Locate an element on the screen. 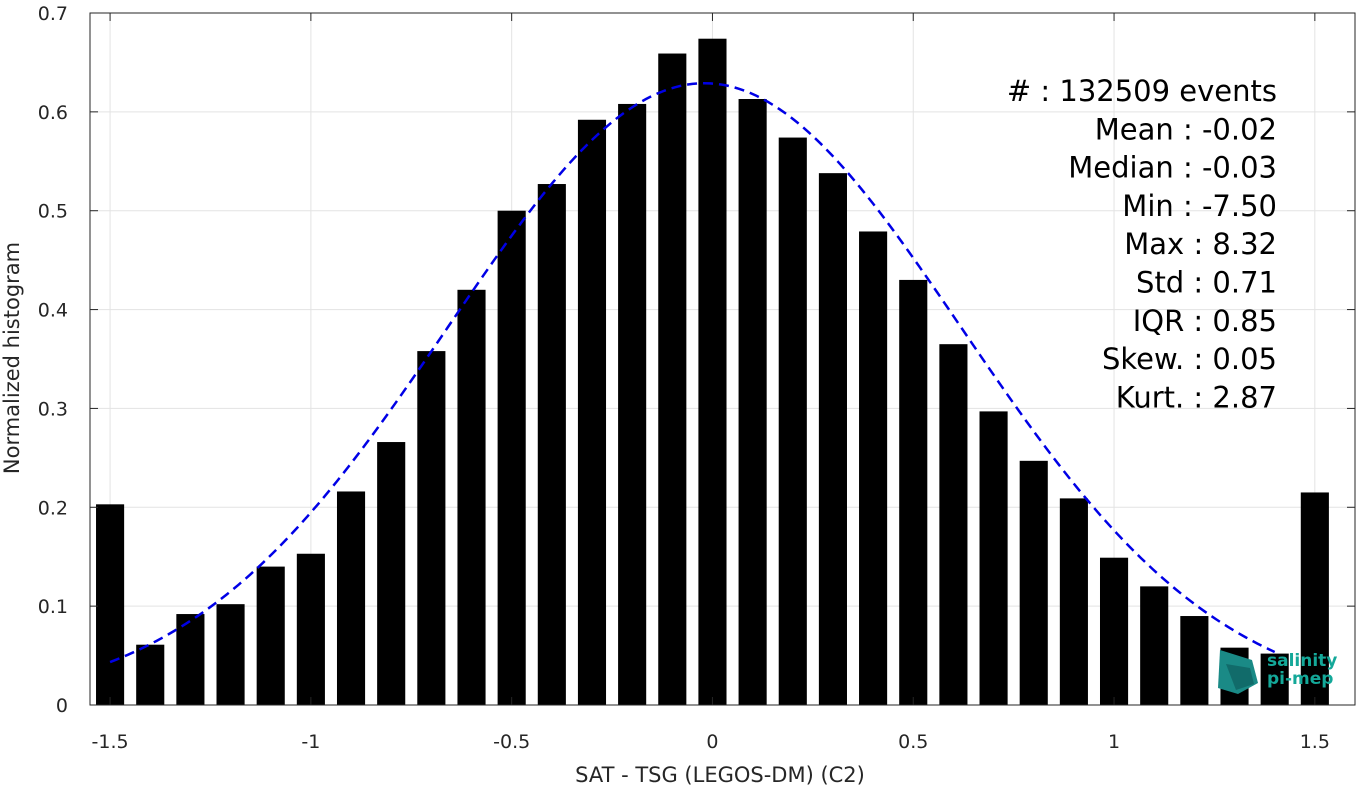  stat-annotation-line: Min : -7.50 is located at coordinates (1199, 206).